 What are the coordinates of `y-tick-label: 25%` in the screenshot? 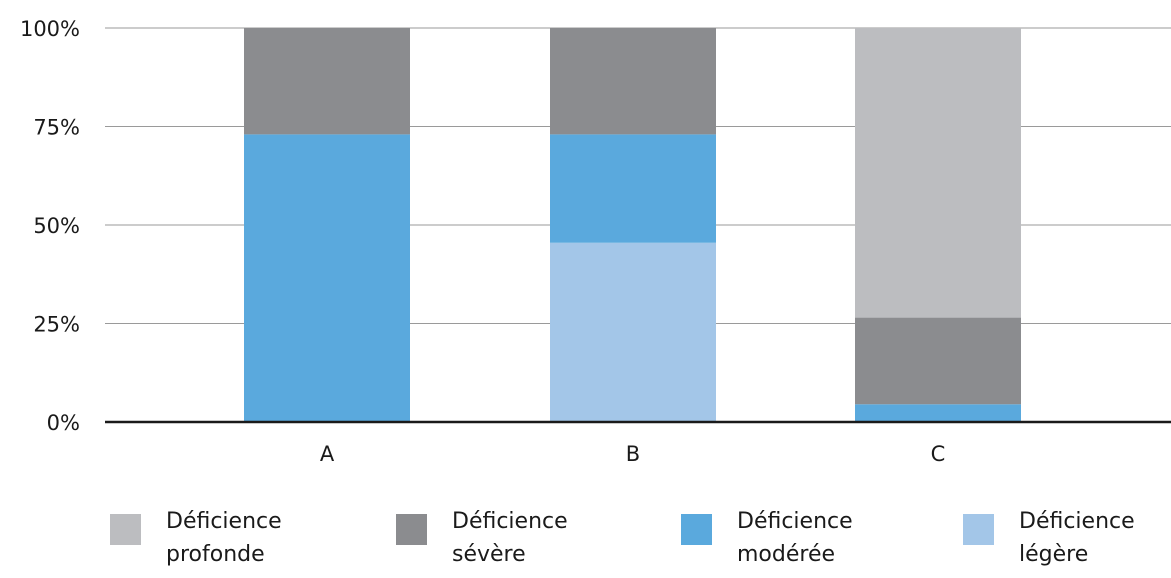 It's located at (56, 325).